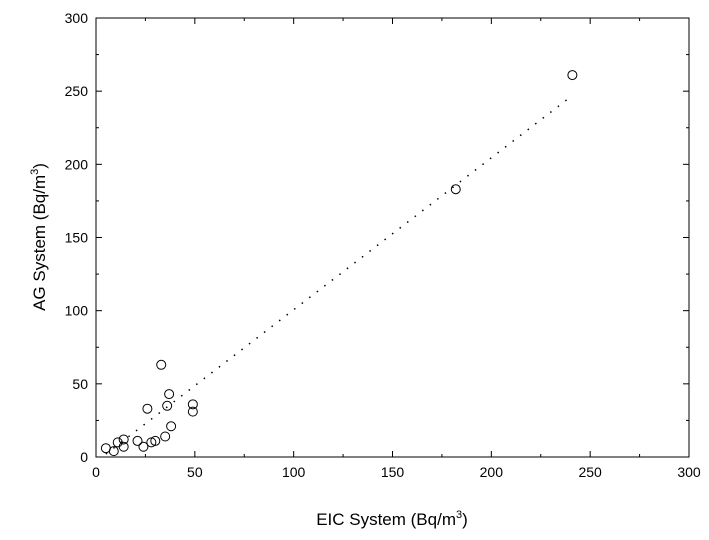  I want to click on y-tick-label: 200, so click(77, 164).